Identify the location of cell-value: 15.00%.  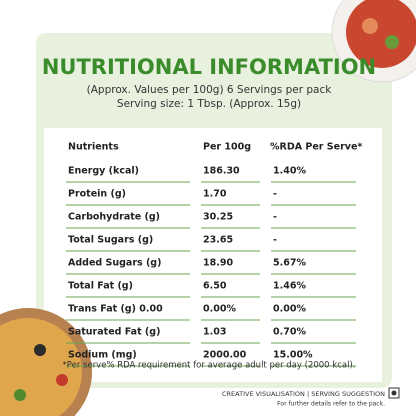
(293, 355).